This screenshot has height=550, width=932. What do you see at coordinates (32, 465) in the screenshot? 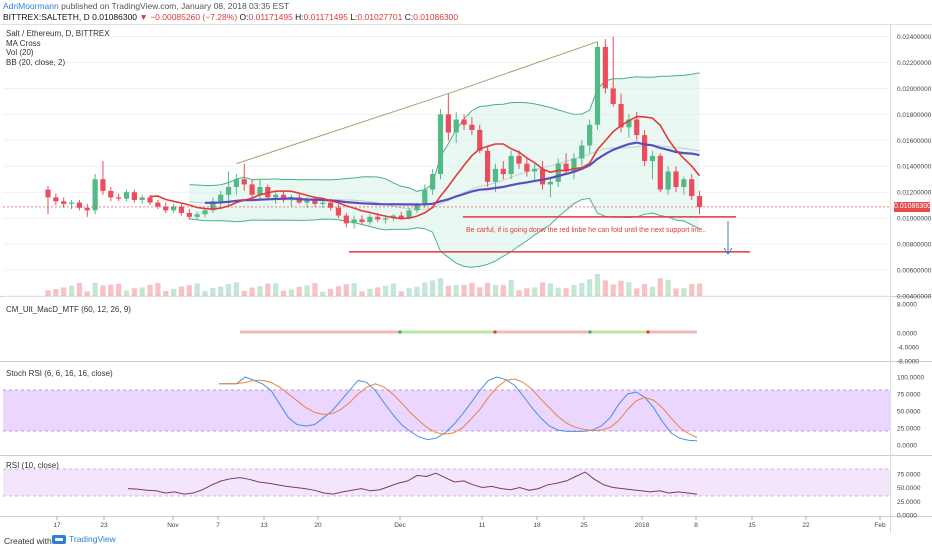
I see `rsi-title: RSI (10, close)` at bounding box center [32, 465].